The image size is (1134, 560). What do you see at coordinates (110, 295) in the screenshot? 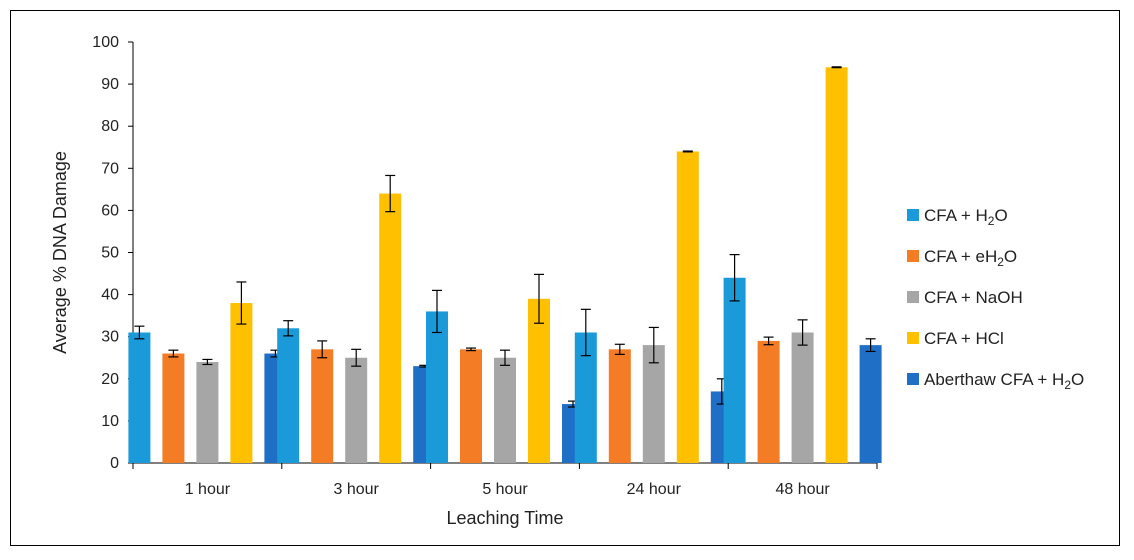
I see `y-tick-label: 40` at bounding box center [110, 295].